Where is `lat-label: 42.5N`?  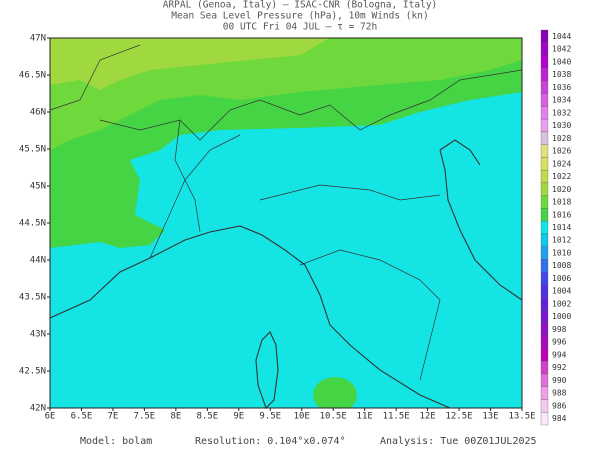 lat-label: 42.5N is located at coordinates (32, 372).